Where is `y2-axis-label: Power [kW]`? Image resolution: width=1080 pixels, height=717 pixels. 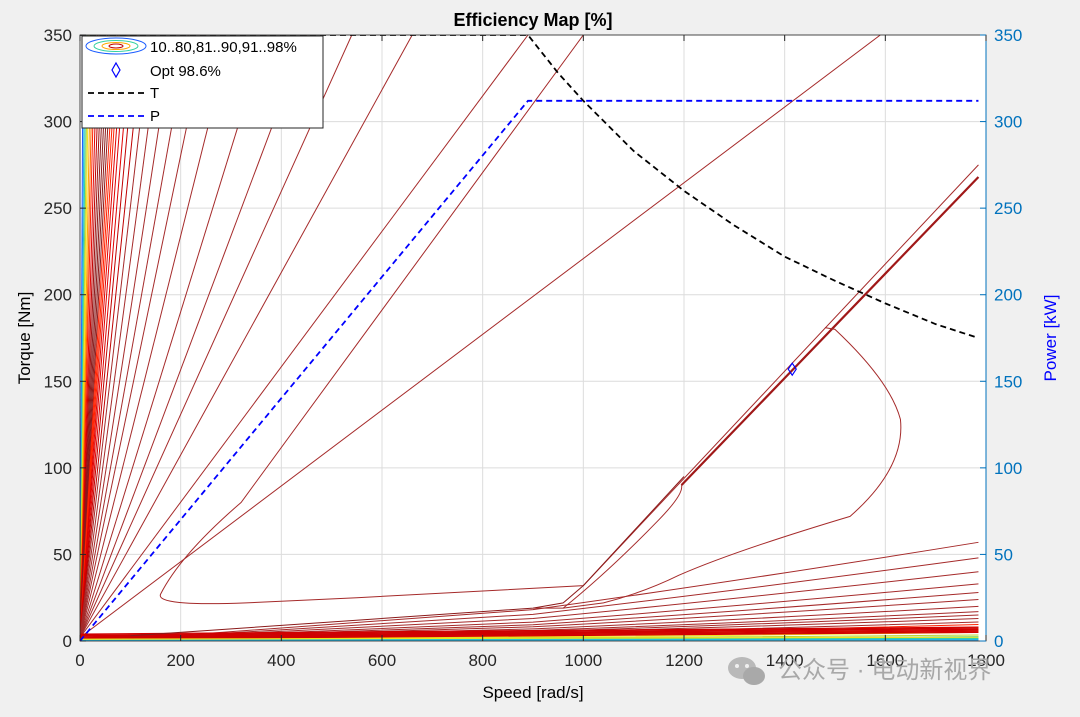 y2-axis-label: Power [kW] is located at coordinates (1050, 338).